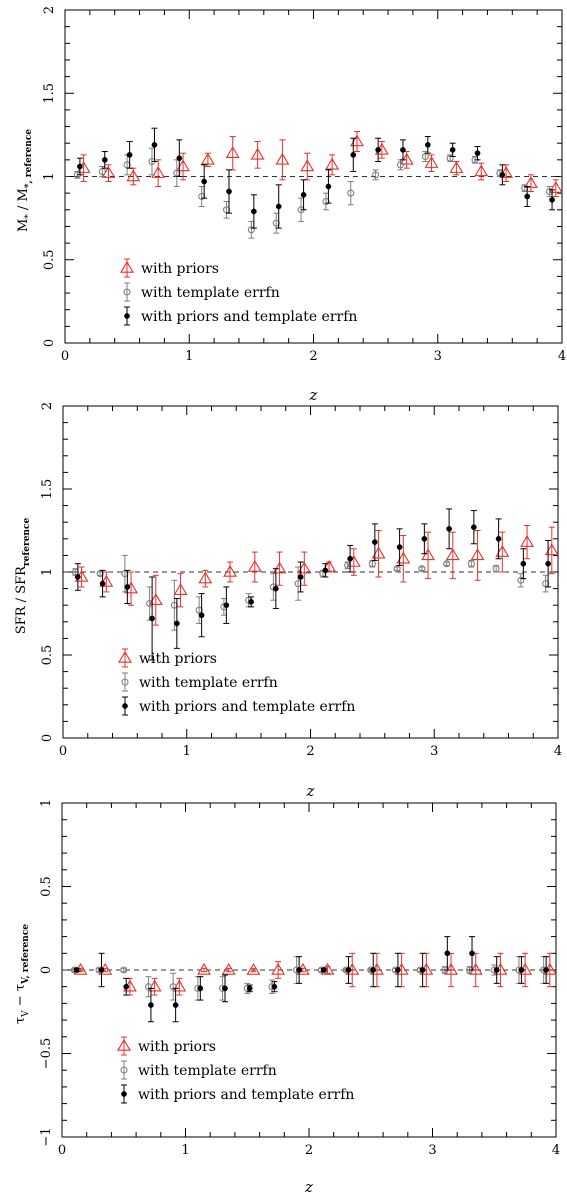  Describe the element at coordinates (25, 180) in the screenshot. I see `y-axis-label: M* / M*, reference` at that location.